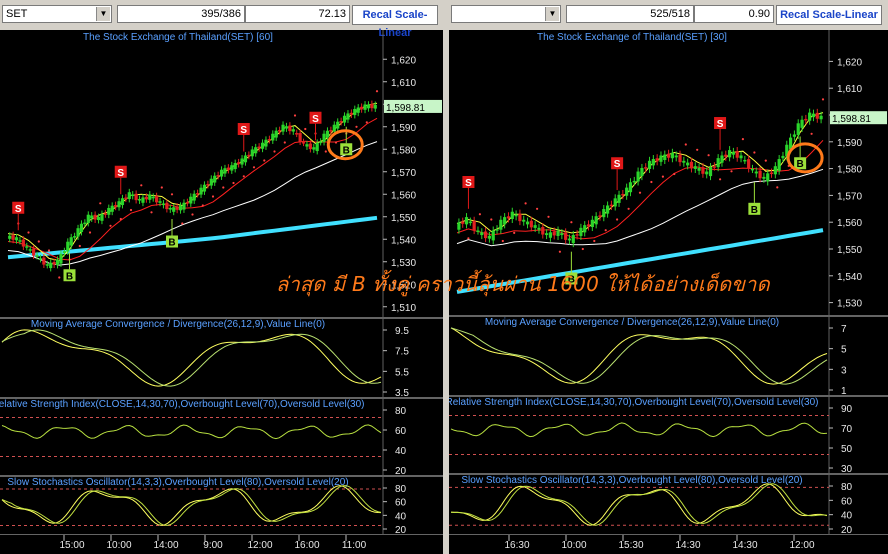 The image size is (888, 554). What do you see at coordinates (639, 504) in the screenshot?
I see `stoch-line` at bounding box center [639, 504].